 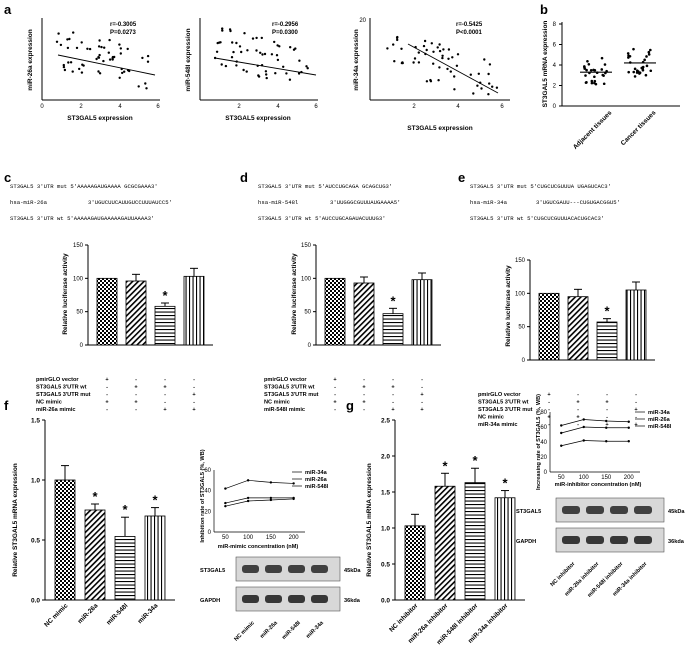 I want to click on tick-a1-2: 2, so click(x=81, y=107).